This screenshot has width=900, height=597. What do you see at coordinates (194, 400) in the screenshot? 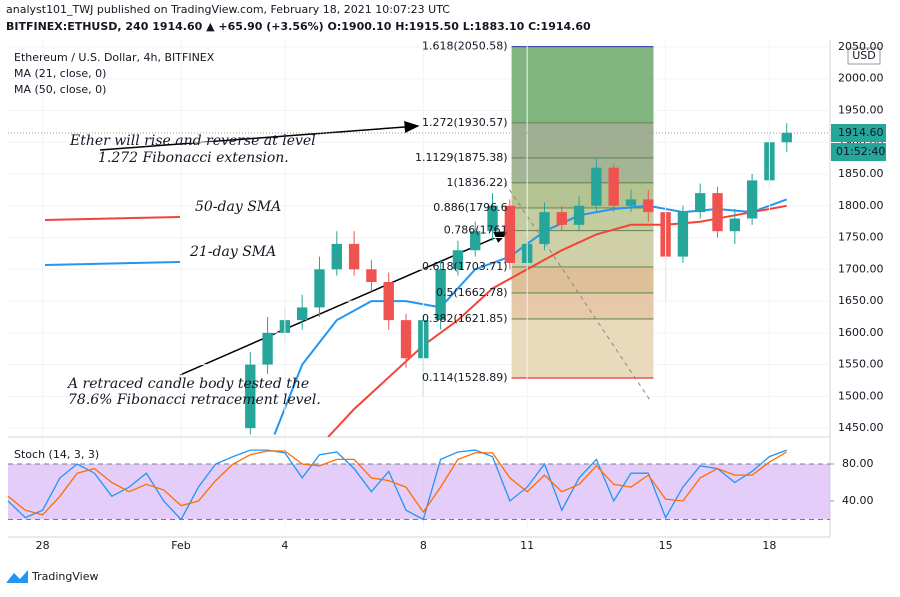
I see `annotation: 78.6% Fibonacci retracement level.` at bounding box center [194, 400].